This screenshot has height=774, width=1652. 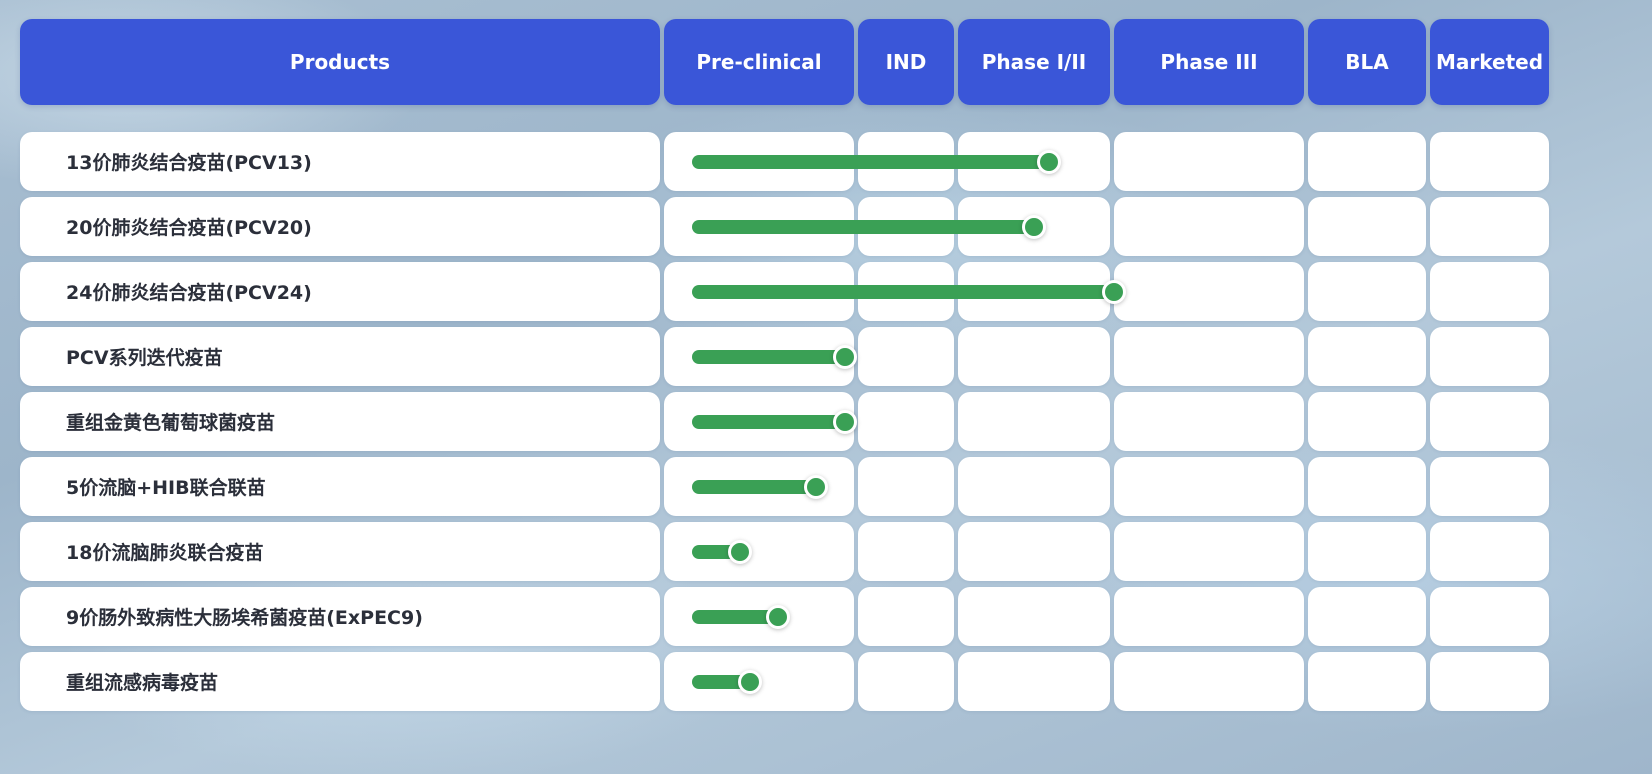 What do you see at coordinates (340, 486) in the screenshot?
I see `product-name: 5价流脑+HIB联合联苗` at bounding box center [340, 486].